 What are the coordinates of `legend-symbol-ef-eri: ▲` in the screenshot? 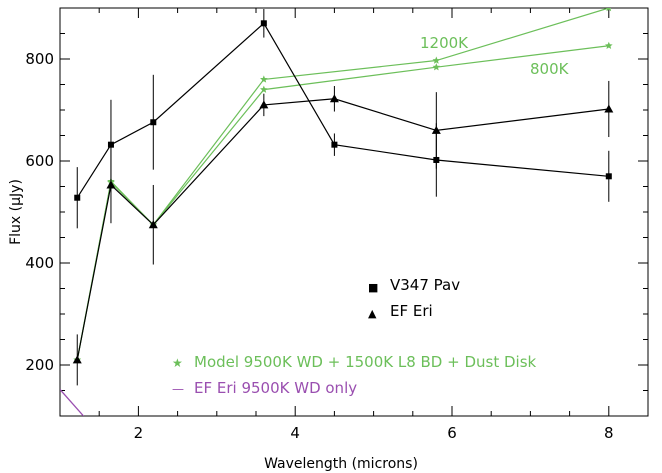 It's located at (372, 313).